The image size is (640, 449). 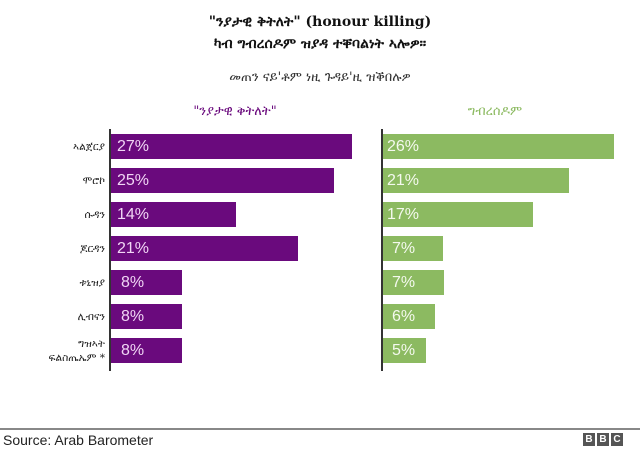 I want to click on category-label: ግዝኣት, so click(x=91, y=344).